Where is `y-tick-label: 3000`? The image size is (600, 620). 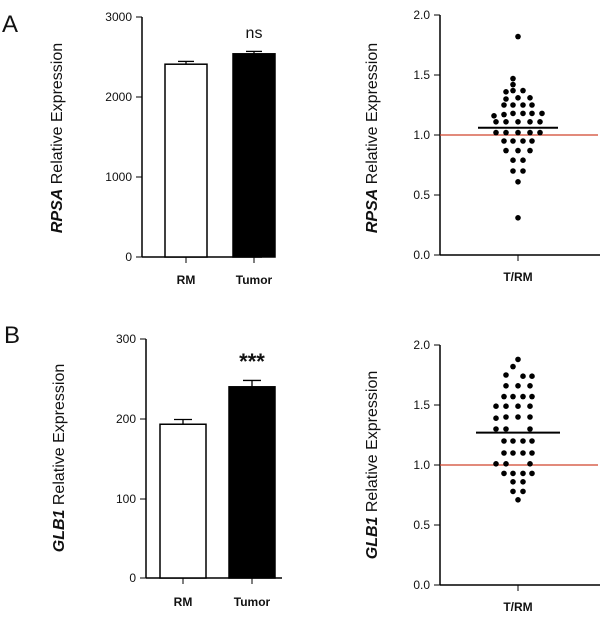 y-tick-label: 3000 is located at coordinates (118, 17).